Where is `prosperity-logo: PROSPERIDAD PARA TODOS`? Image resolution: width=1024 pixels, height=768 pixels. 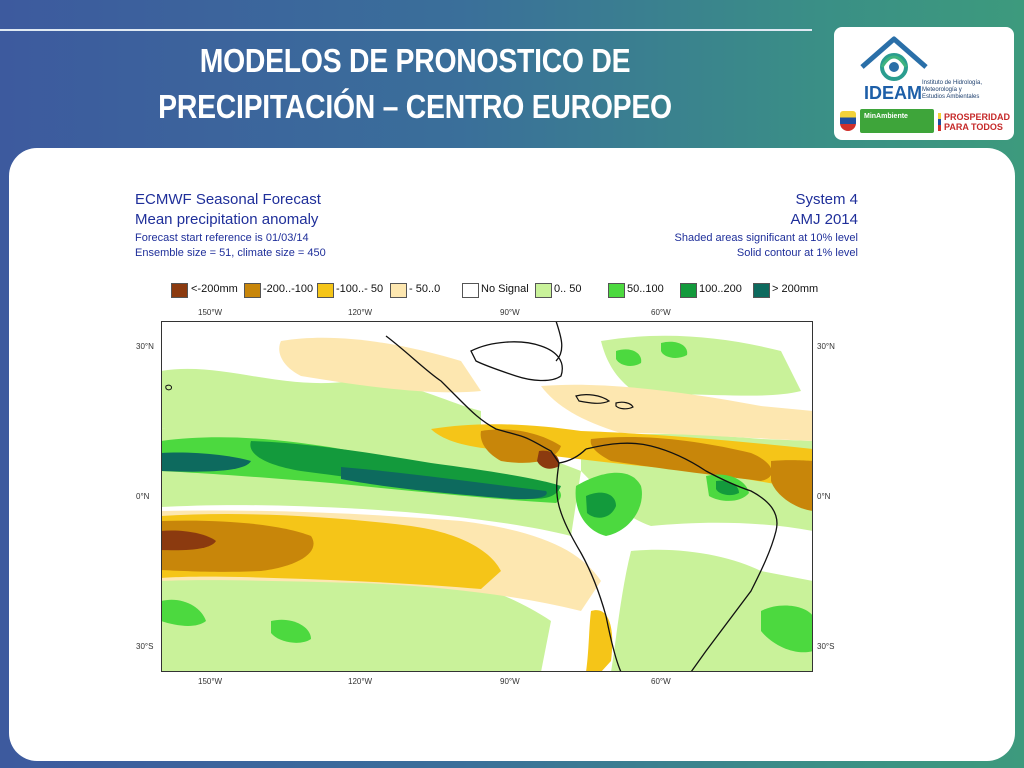
prosperity-logo: PROSPERIDAD PARA TODOS is located at coordinates (974, 122).